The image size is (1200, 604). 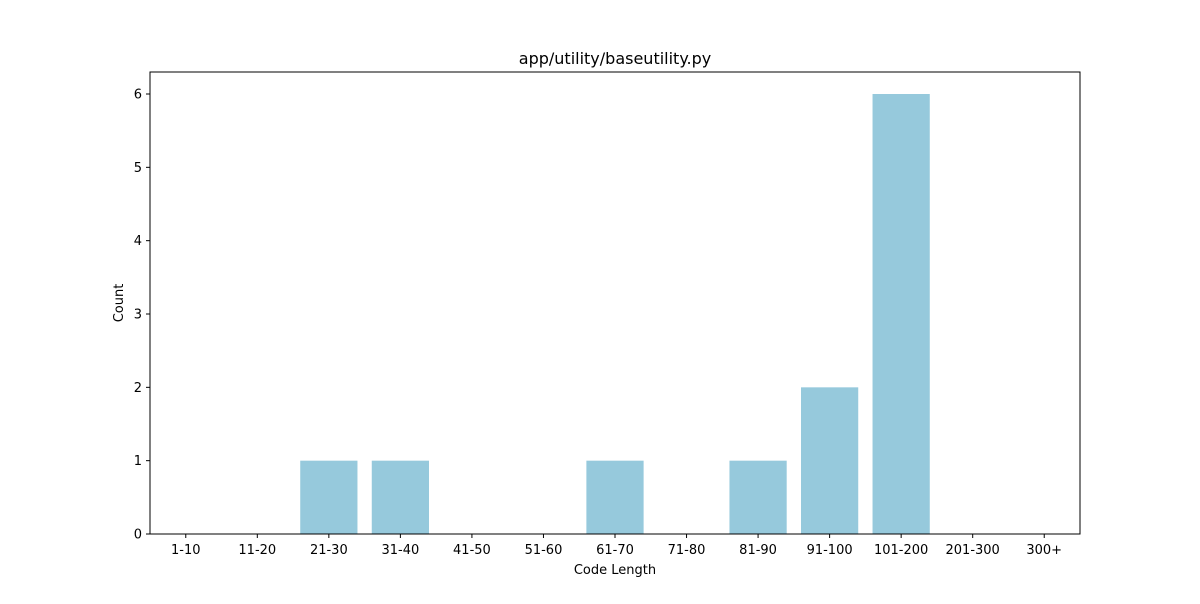 I want to click on x-tick-label: 51-60, so click(x=544, y=550).